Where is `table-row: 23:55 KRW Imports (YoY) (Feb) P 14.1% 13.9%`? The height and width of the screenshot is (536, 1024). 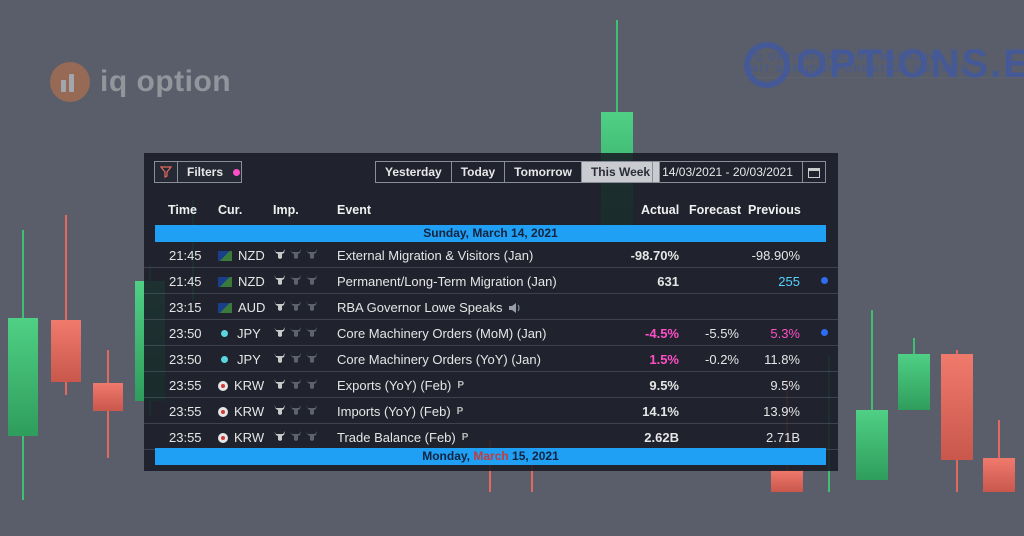
table-row: 23:55 KRW Imports (YoY) (Feb) P 14.1% 13.9% is located at coordinates (491, 411).